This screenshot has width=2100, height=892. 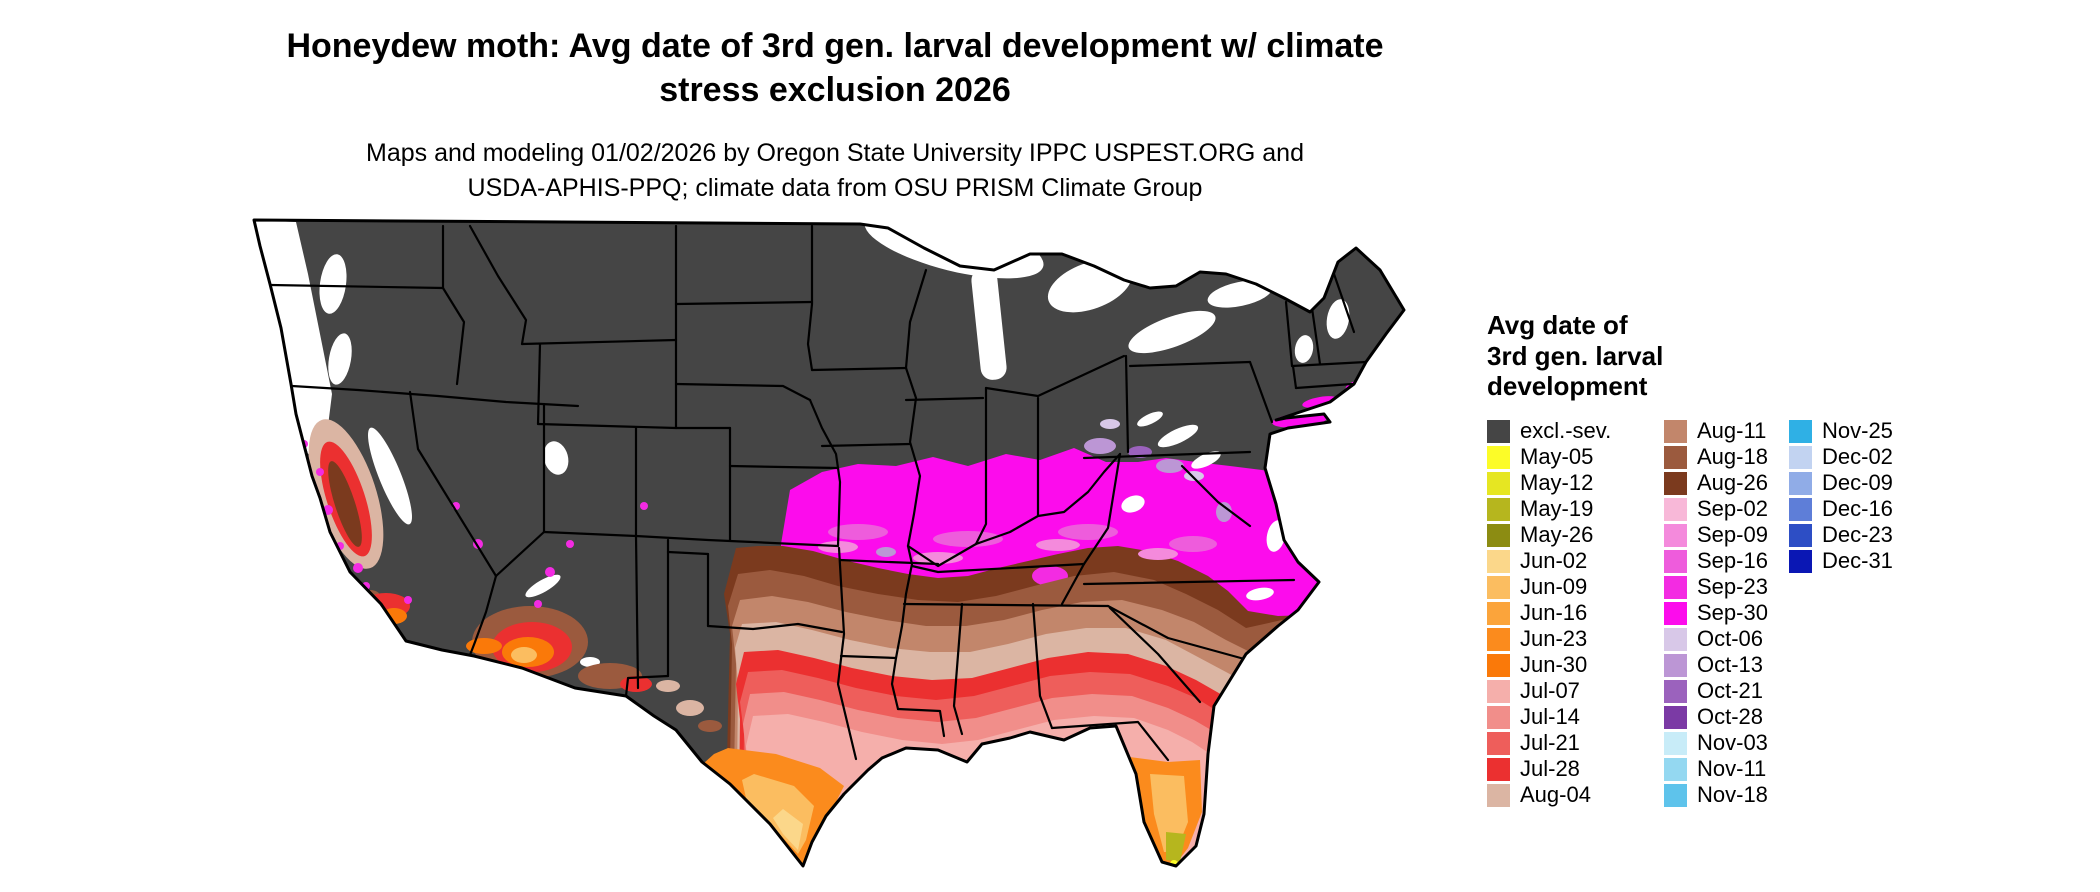 I want to click on legend-entry: Dec-16, so click(x=1841, y=509).